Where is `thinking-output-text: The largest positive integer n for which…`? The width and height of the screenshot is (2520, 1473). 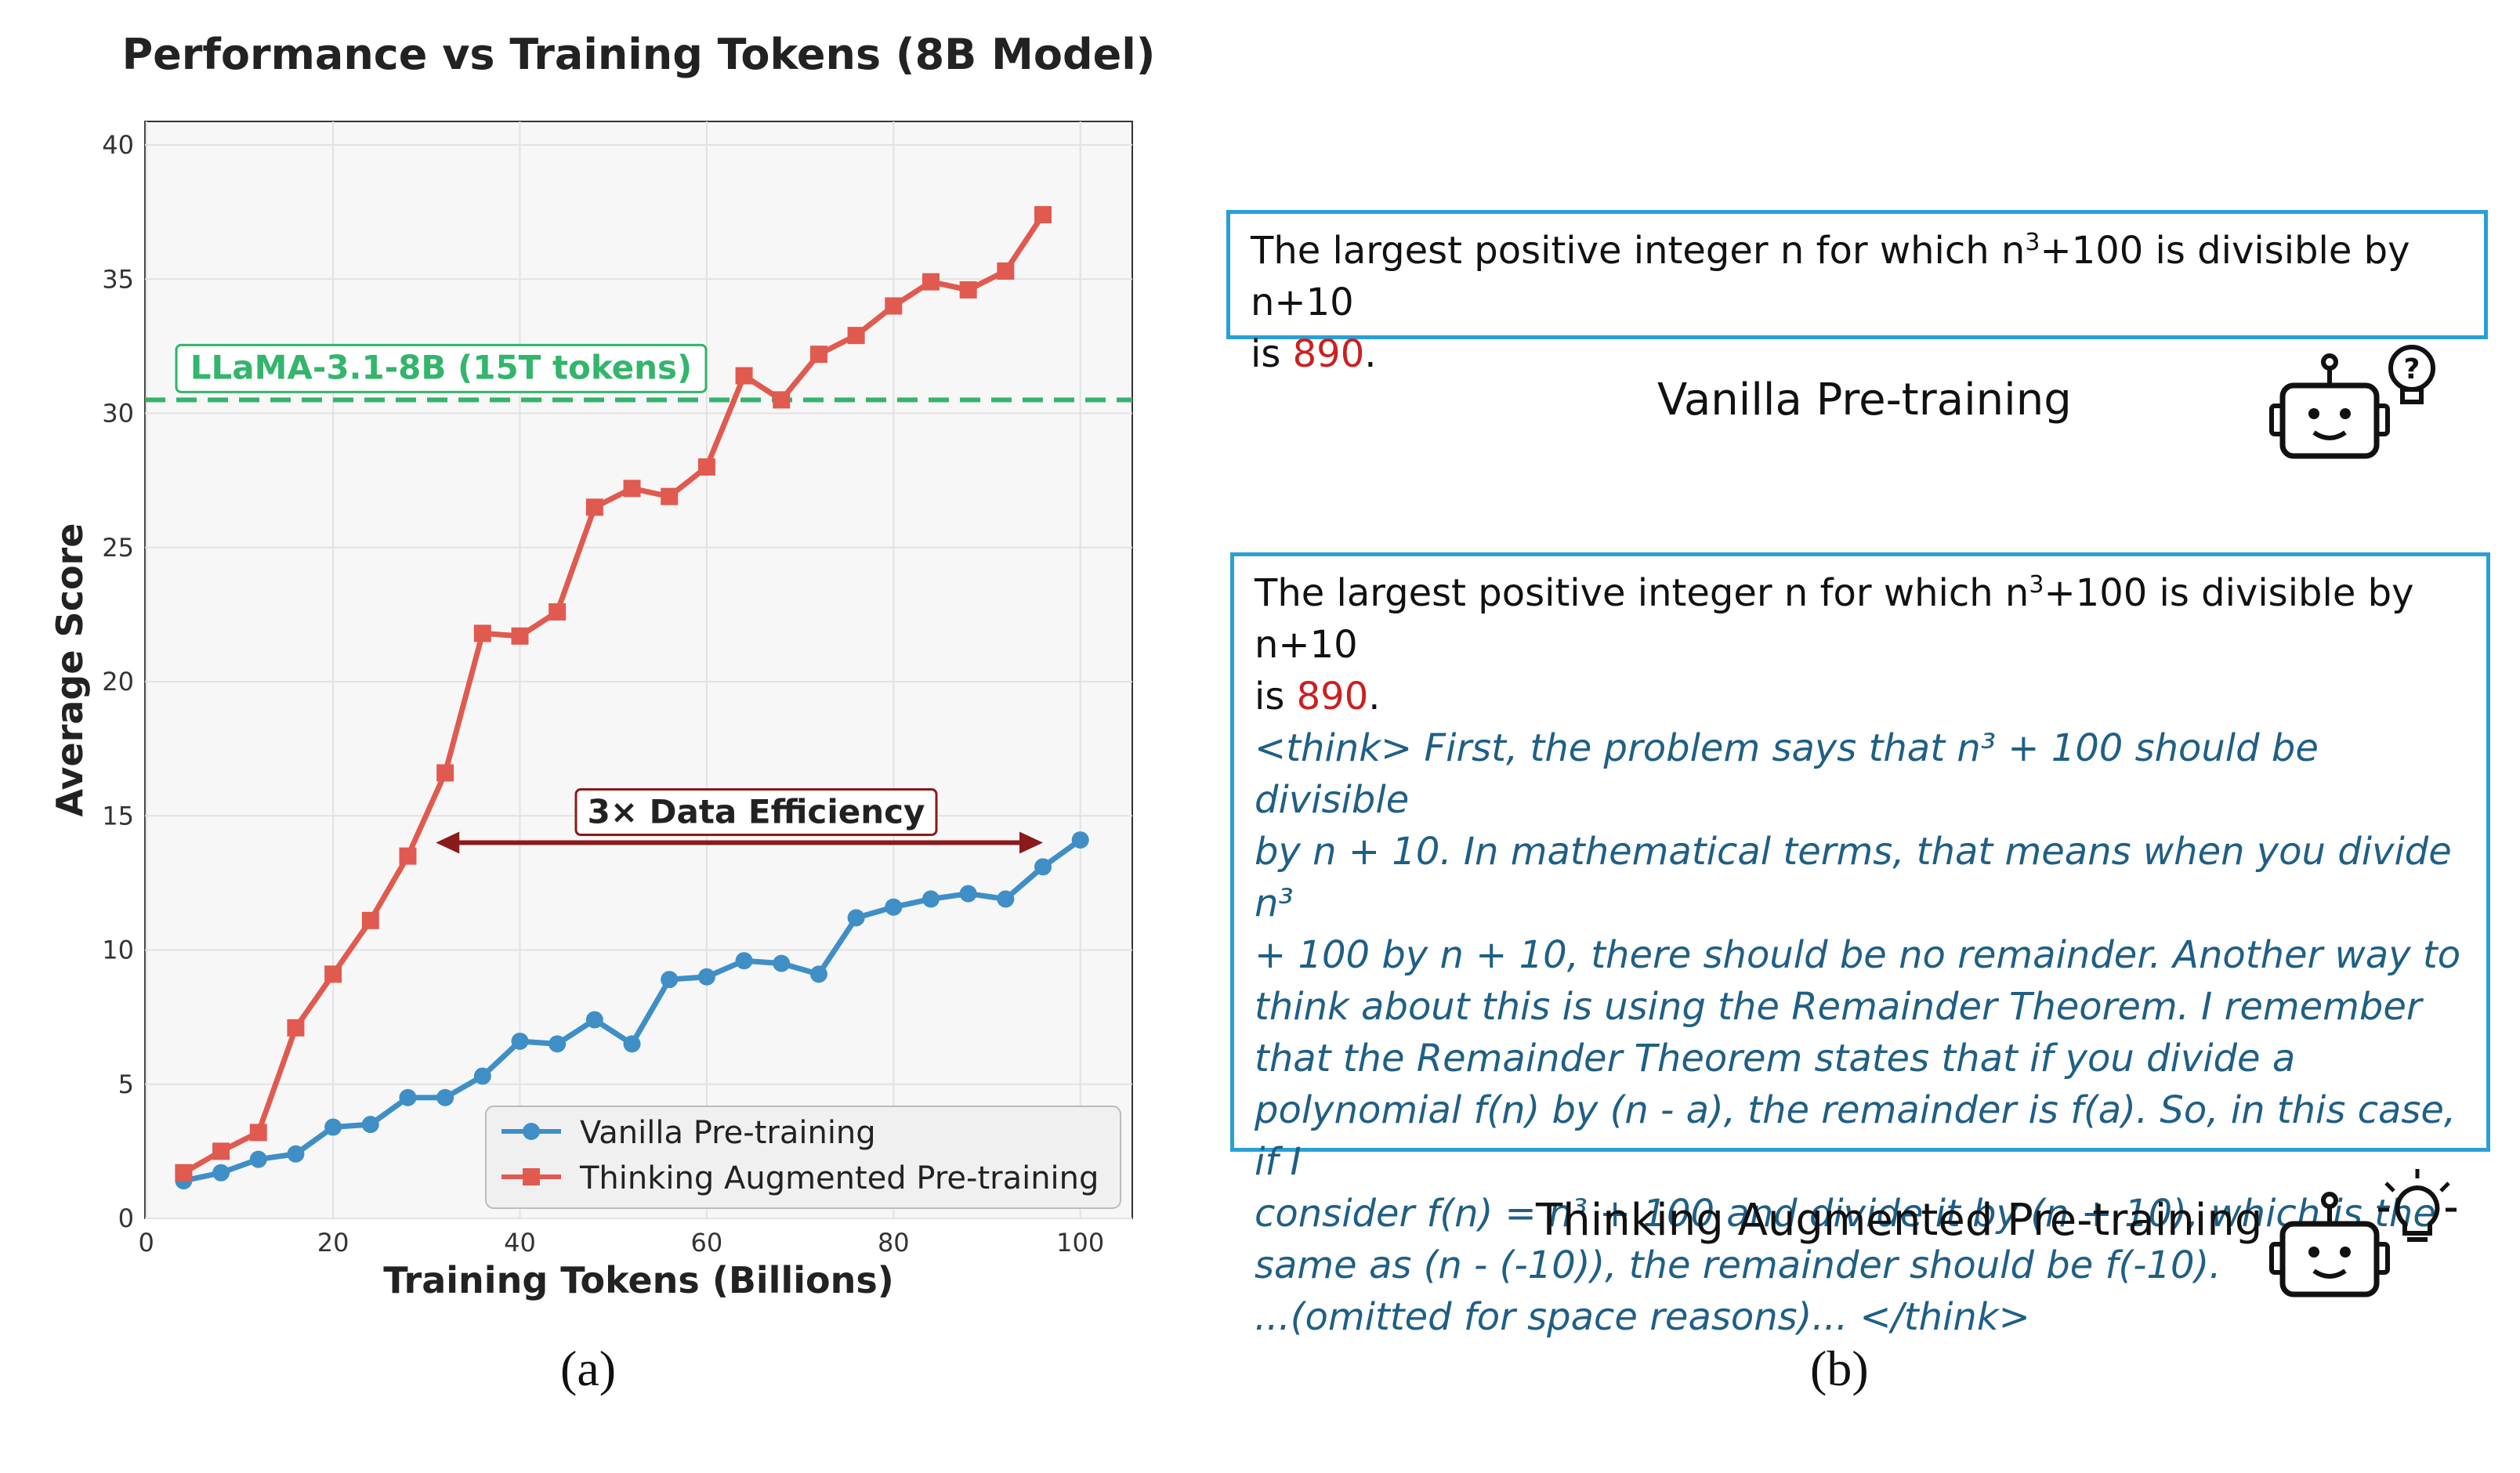 thinking-output-text: The largest positive integer n for which… is located at coordinates (1834, 644).